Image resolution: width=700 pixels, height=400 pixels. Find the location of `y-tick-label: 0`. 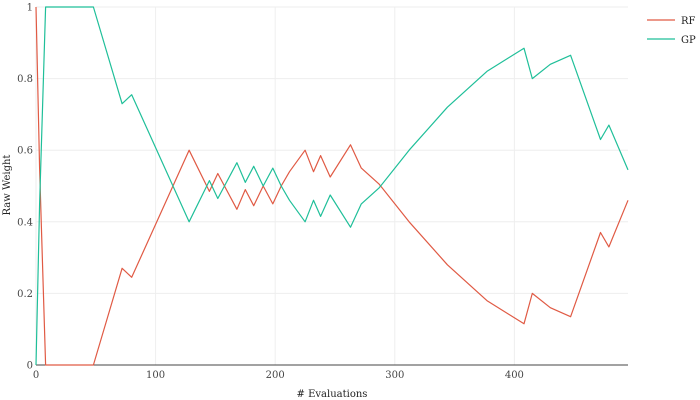

y-tick-label: 0 is located at coordinates (30, 366).